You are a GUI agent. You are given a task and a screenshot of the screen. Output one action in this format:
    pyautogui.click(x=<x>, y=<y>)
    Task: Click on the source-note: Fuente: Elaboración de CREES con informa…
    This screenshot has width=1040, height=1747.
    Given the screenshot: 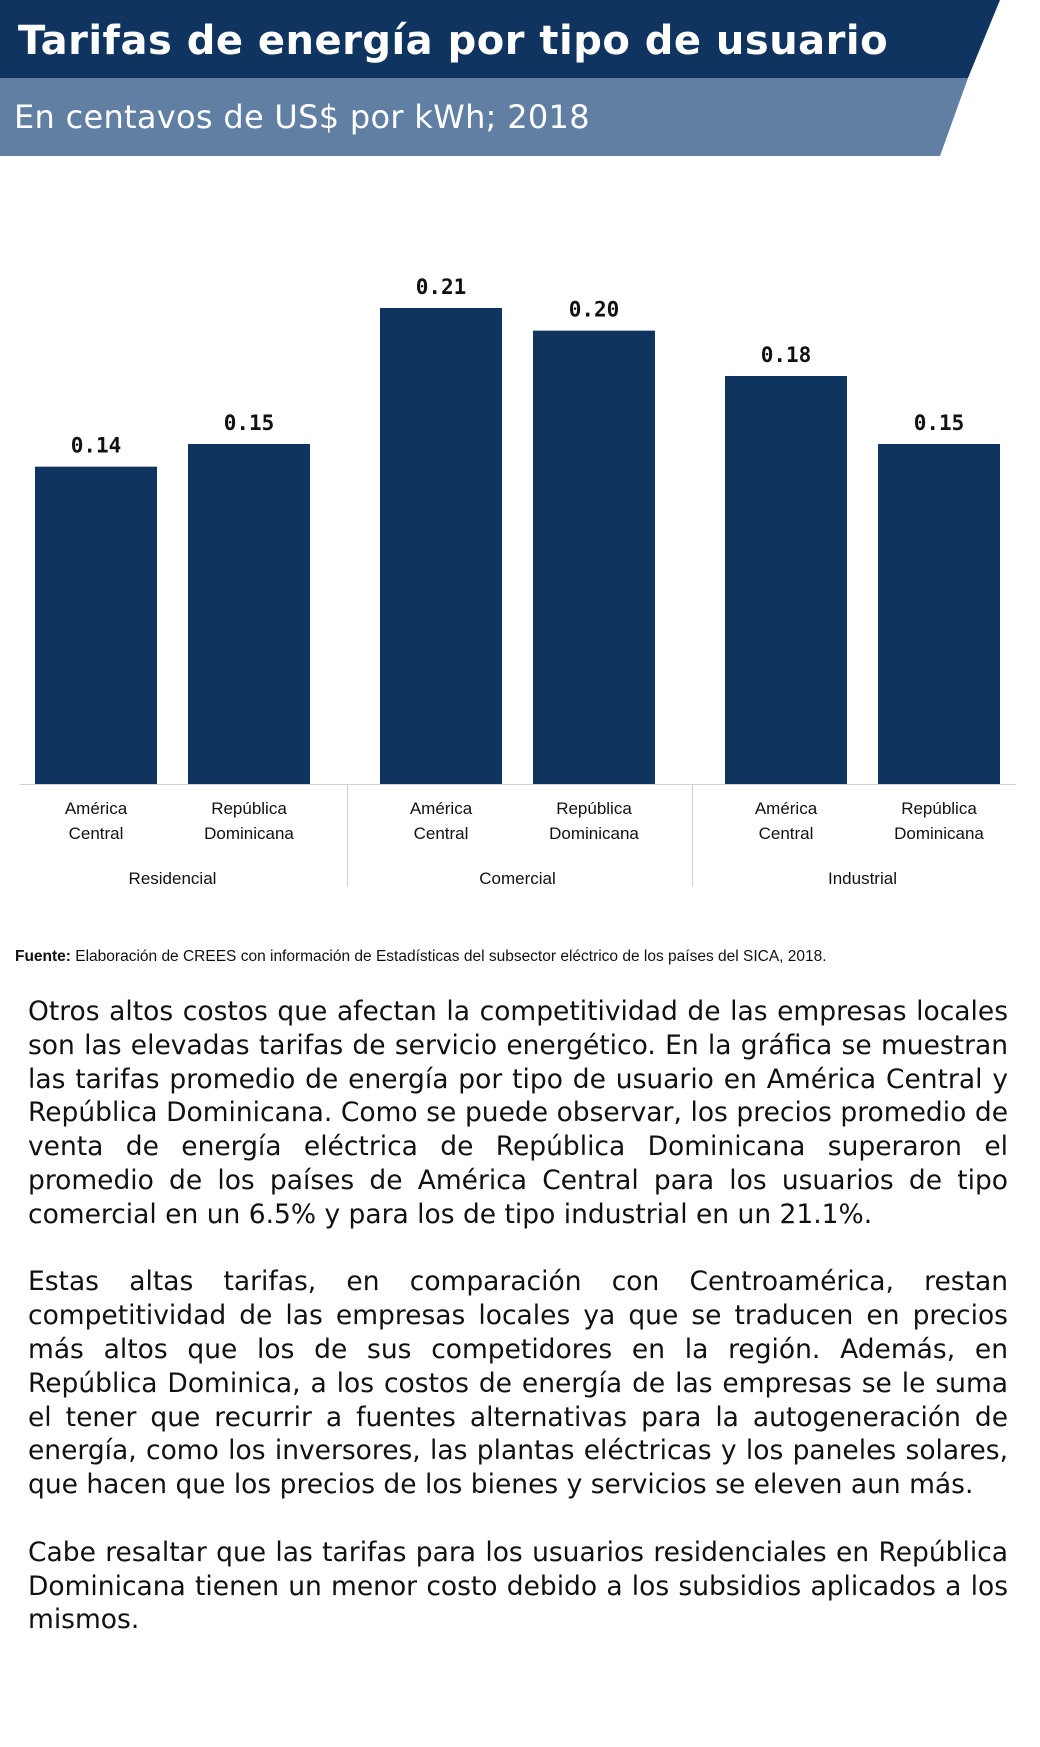 What is the action you would take?
    pyautogui.click(x=421, y=957)
    